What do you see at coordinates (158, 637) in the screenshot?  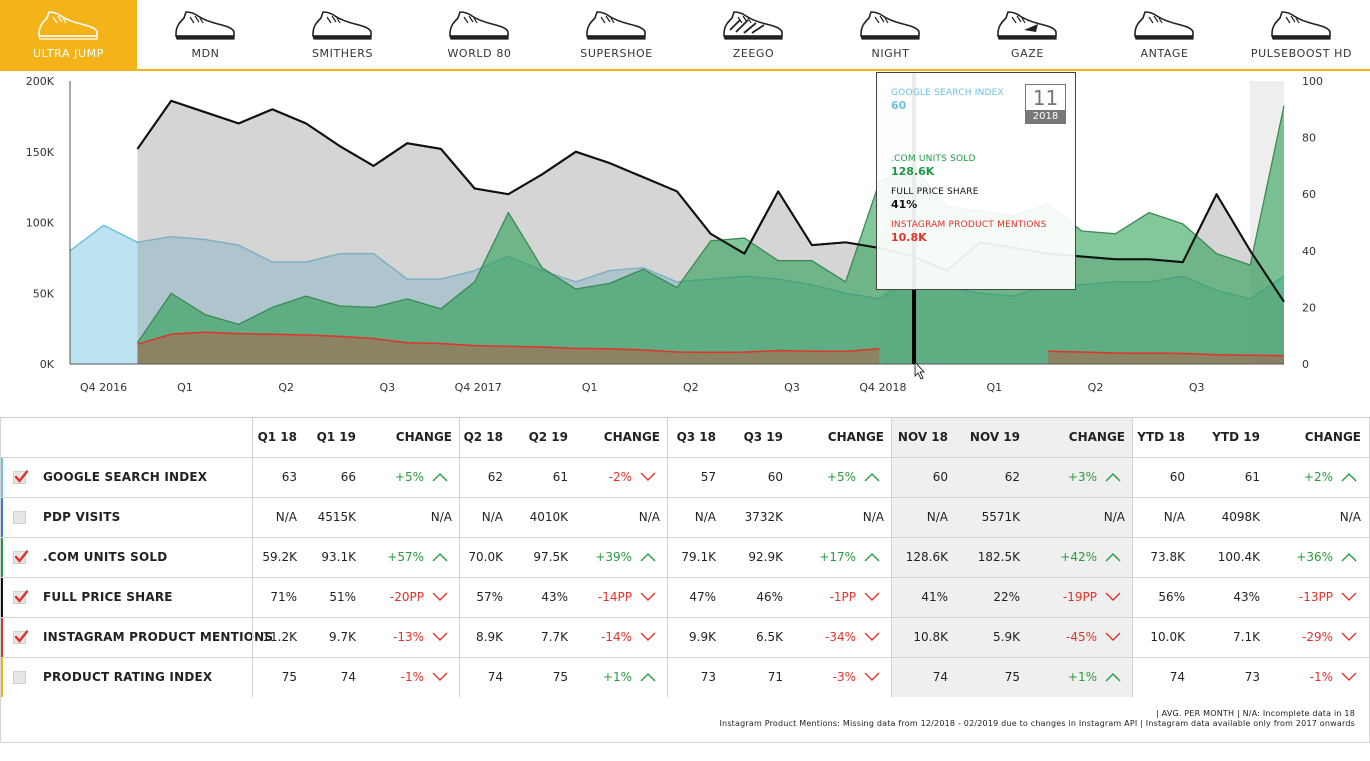 I see `metric-name: INSTAGRAM PRODUCT MENTIONS` at bounding box center [158, 637].